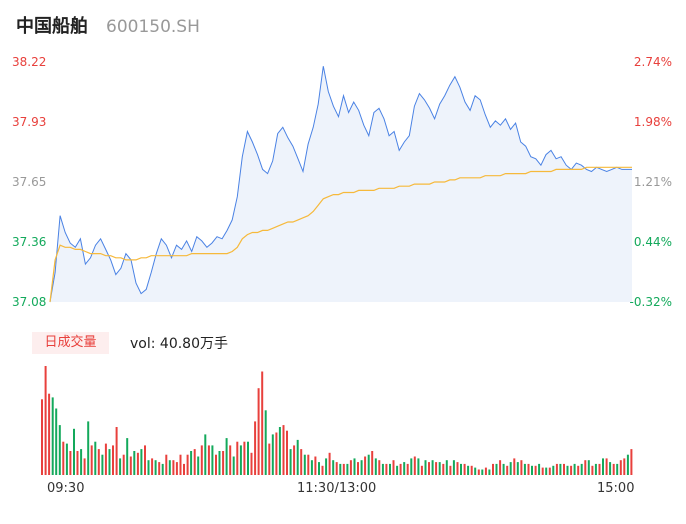 The height and width of the screenshot is (524, 686). I want to click on left-tick-label: 37.08, so click(29, 302).